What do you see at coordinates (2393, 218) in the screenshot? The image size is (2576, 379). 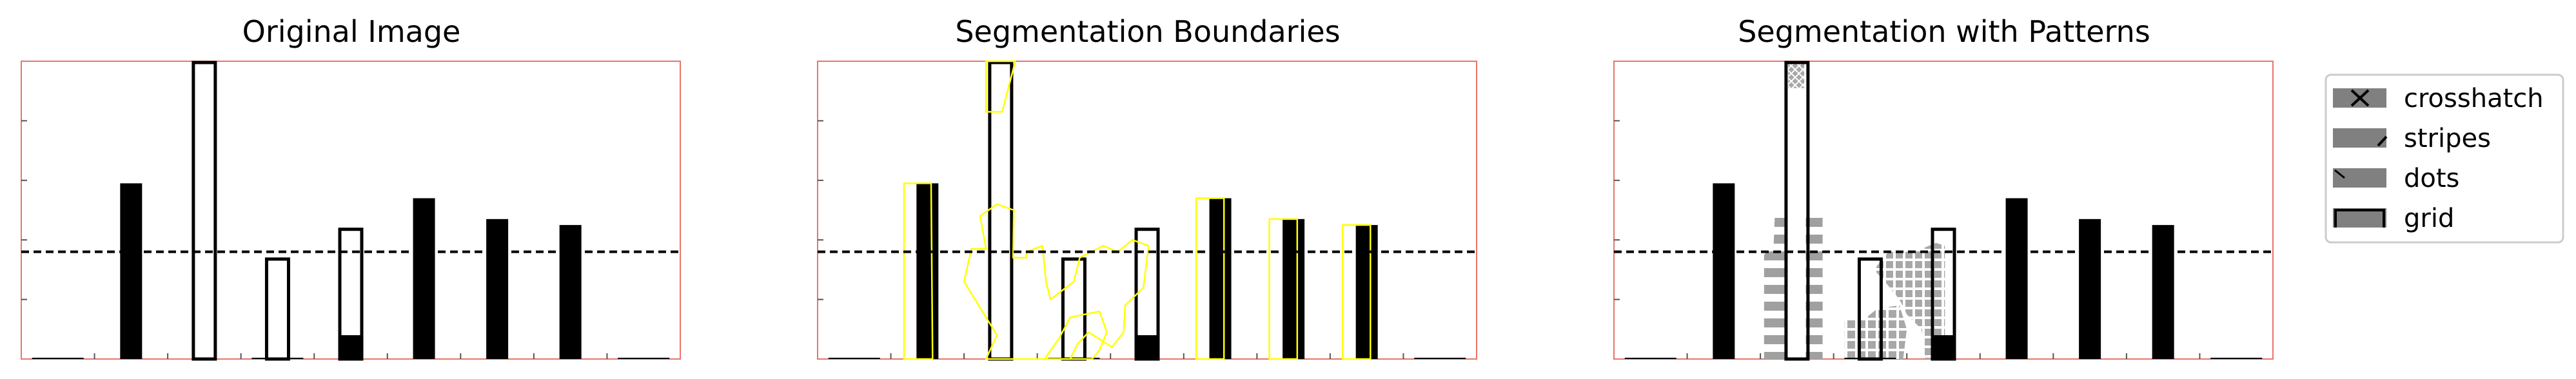 I see `legend-entry-grid: grid` at bounding box center [2393, 218].